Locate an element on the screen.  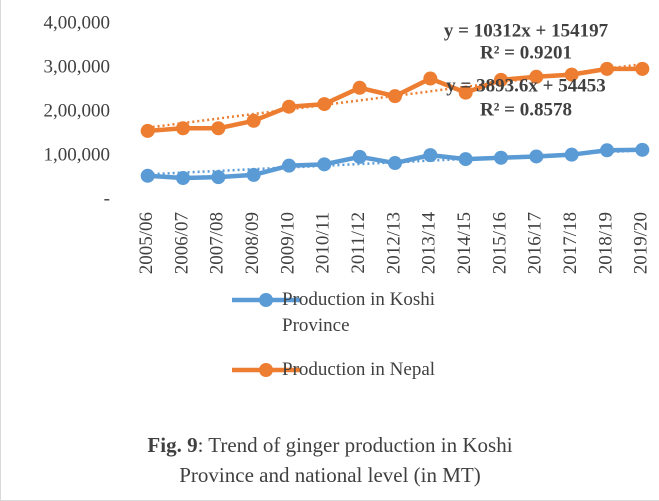
trend-equation: y = 10312x + 154197 is located at coordinates (526, 30).